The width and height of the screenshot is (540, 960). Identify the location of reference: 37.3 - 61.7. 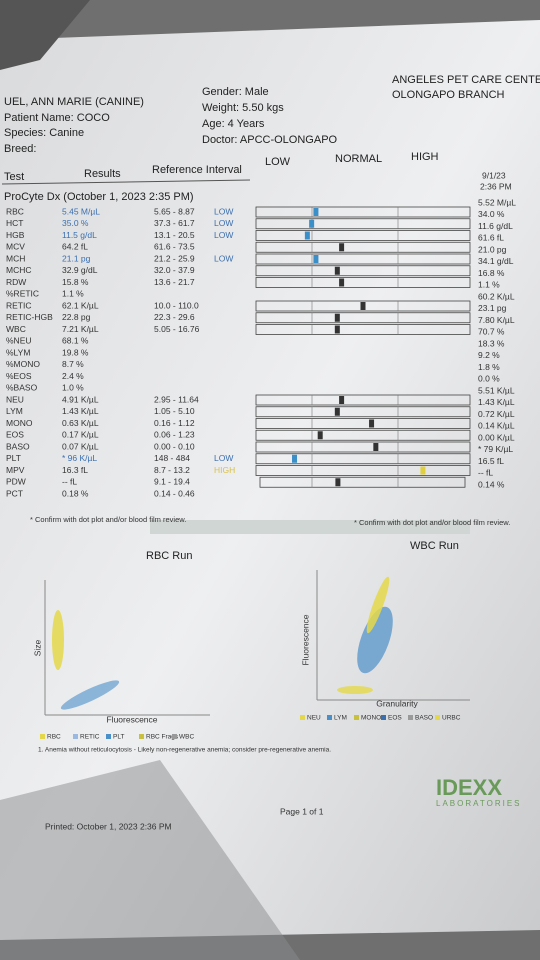
(174, 223).